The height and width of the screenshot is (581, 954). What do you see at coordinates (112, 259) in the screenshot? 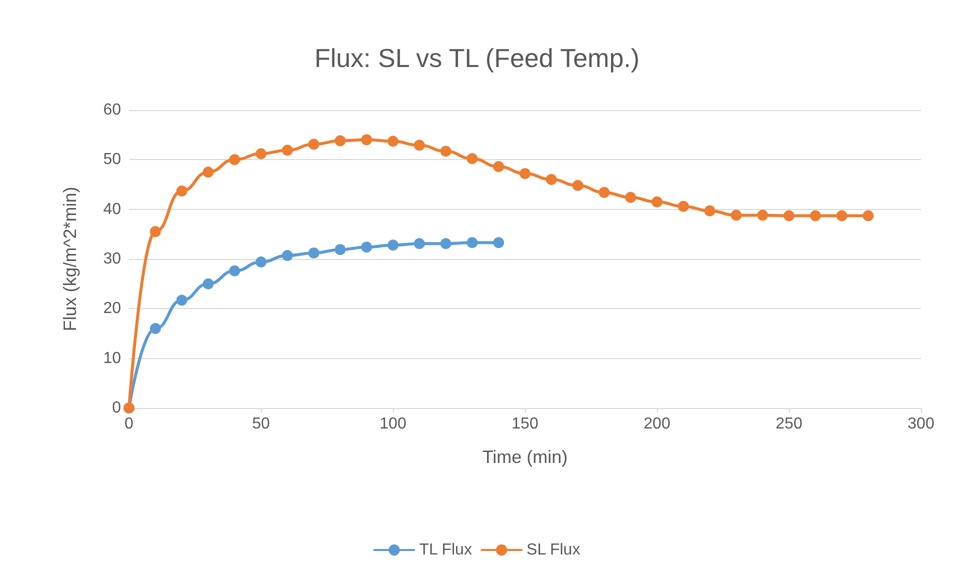
I see `y-tick-label: 30` at bounding box center [112, 259].